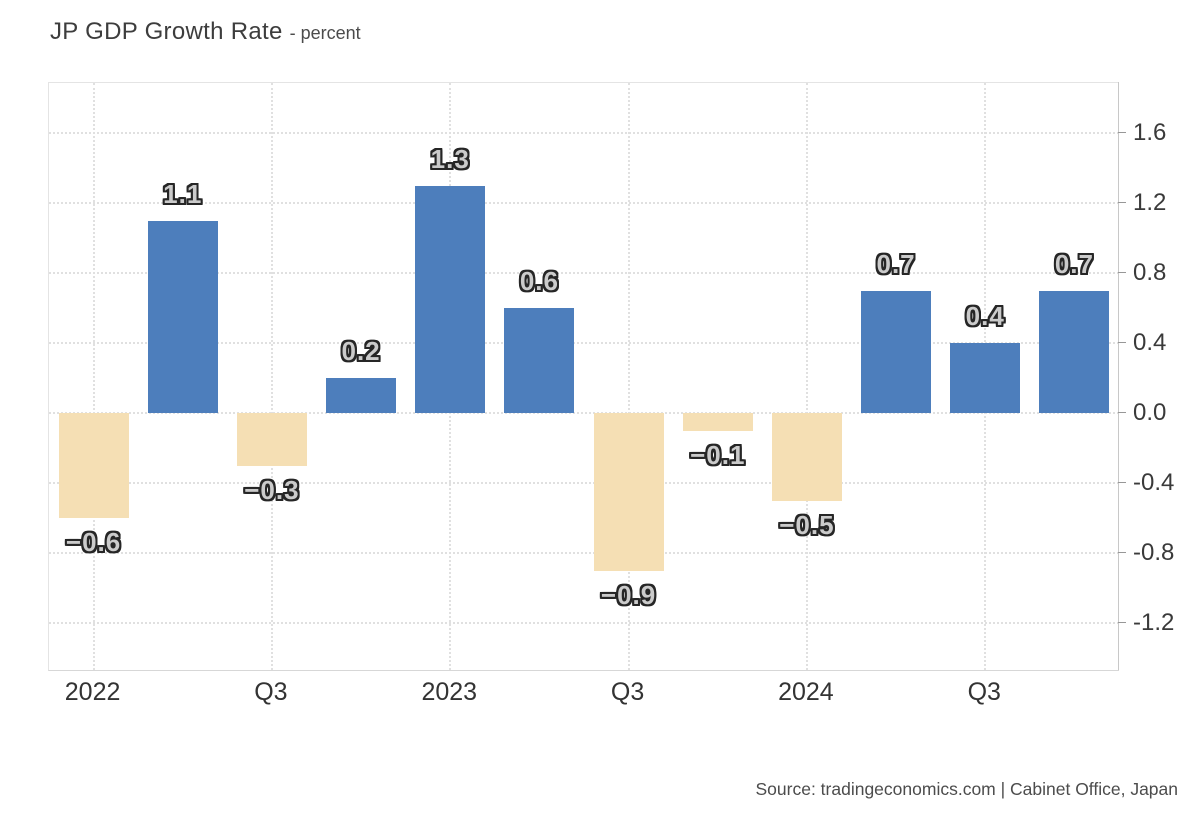 The height and width of the screenshot is (820, 1200). Describe the element at coordinates (325, 33) in the screenshot. I see `page-subtitle: - percent` at that location.